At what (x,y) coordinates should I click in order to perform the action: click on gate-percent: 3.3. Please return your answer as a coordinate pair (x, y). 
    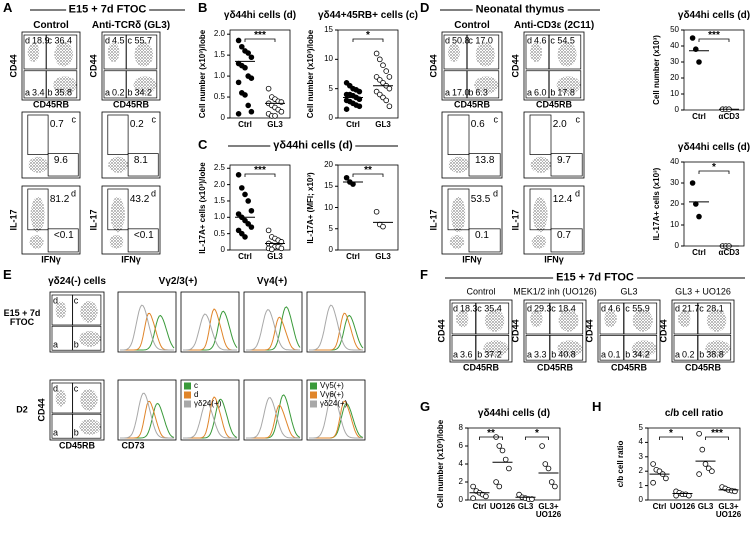
    Looking at the image, I should click on (540, 354).